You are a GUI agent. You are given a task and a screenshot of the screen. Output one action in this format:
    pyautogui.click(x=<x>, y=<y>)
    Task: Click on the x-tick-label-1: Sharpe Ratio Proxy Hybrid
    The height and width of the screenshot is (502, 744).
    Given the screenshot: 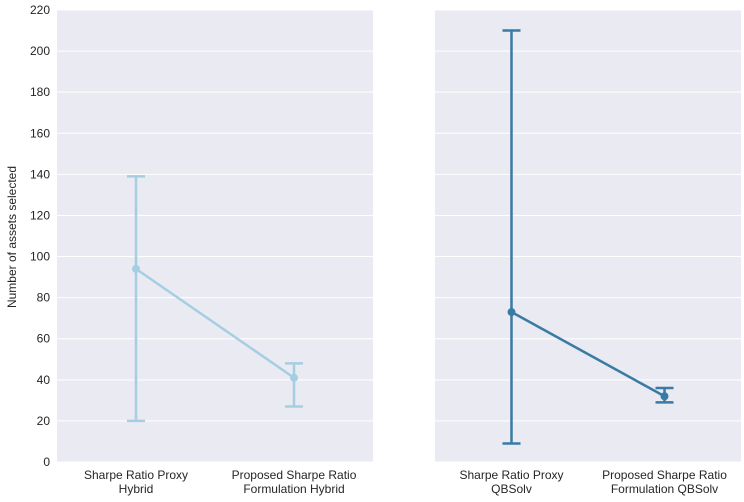 What is the action you would take?
    pyautogui.click(x=136, y=482)
    